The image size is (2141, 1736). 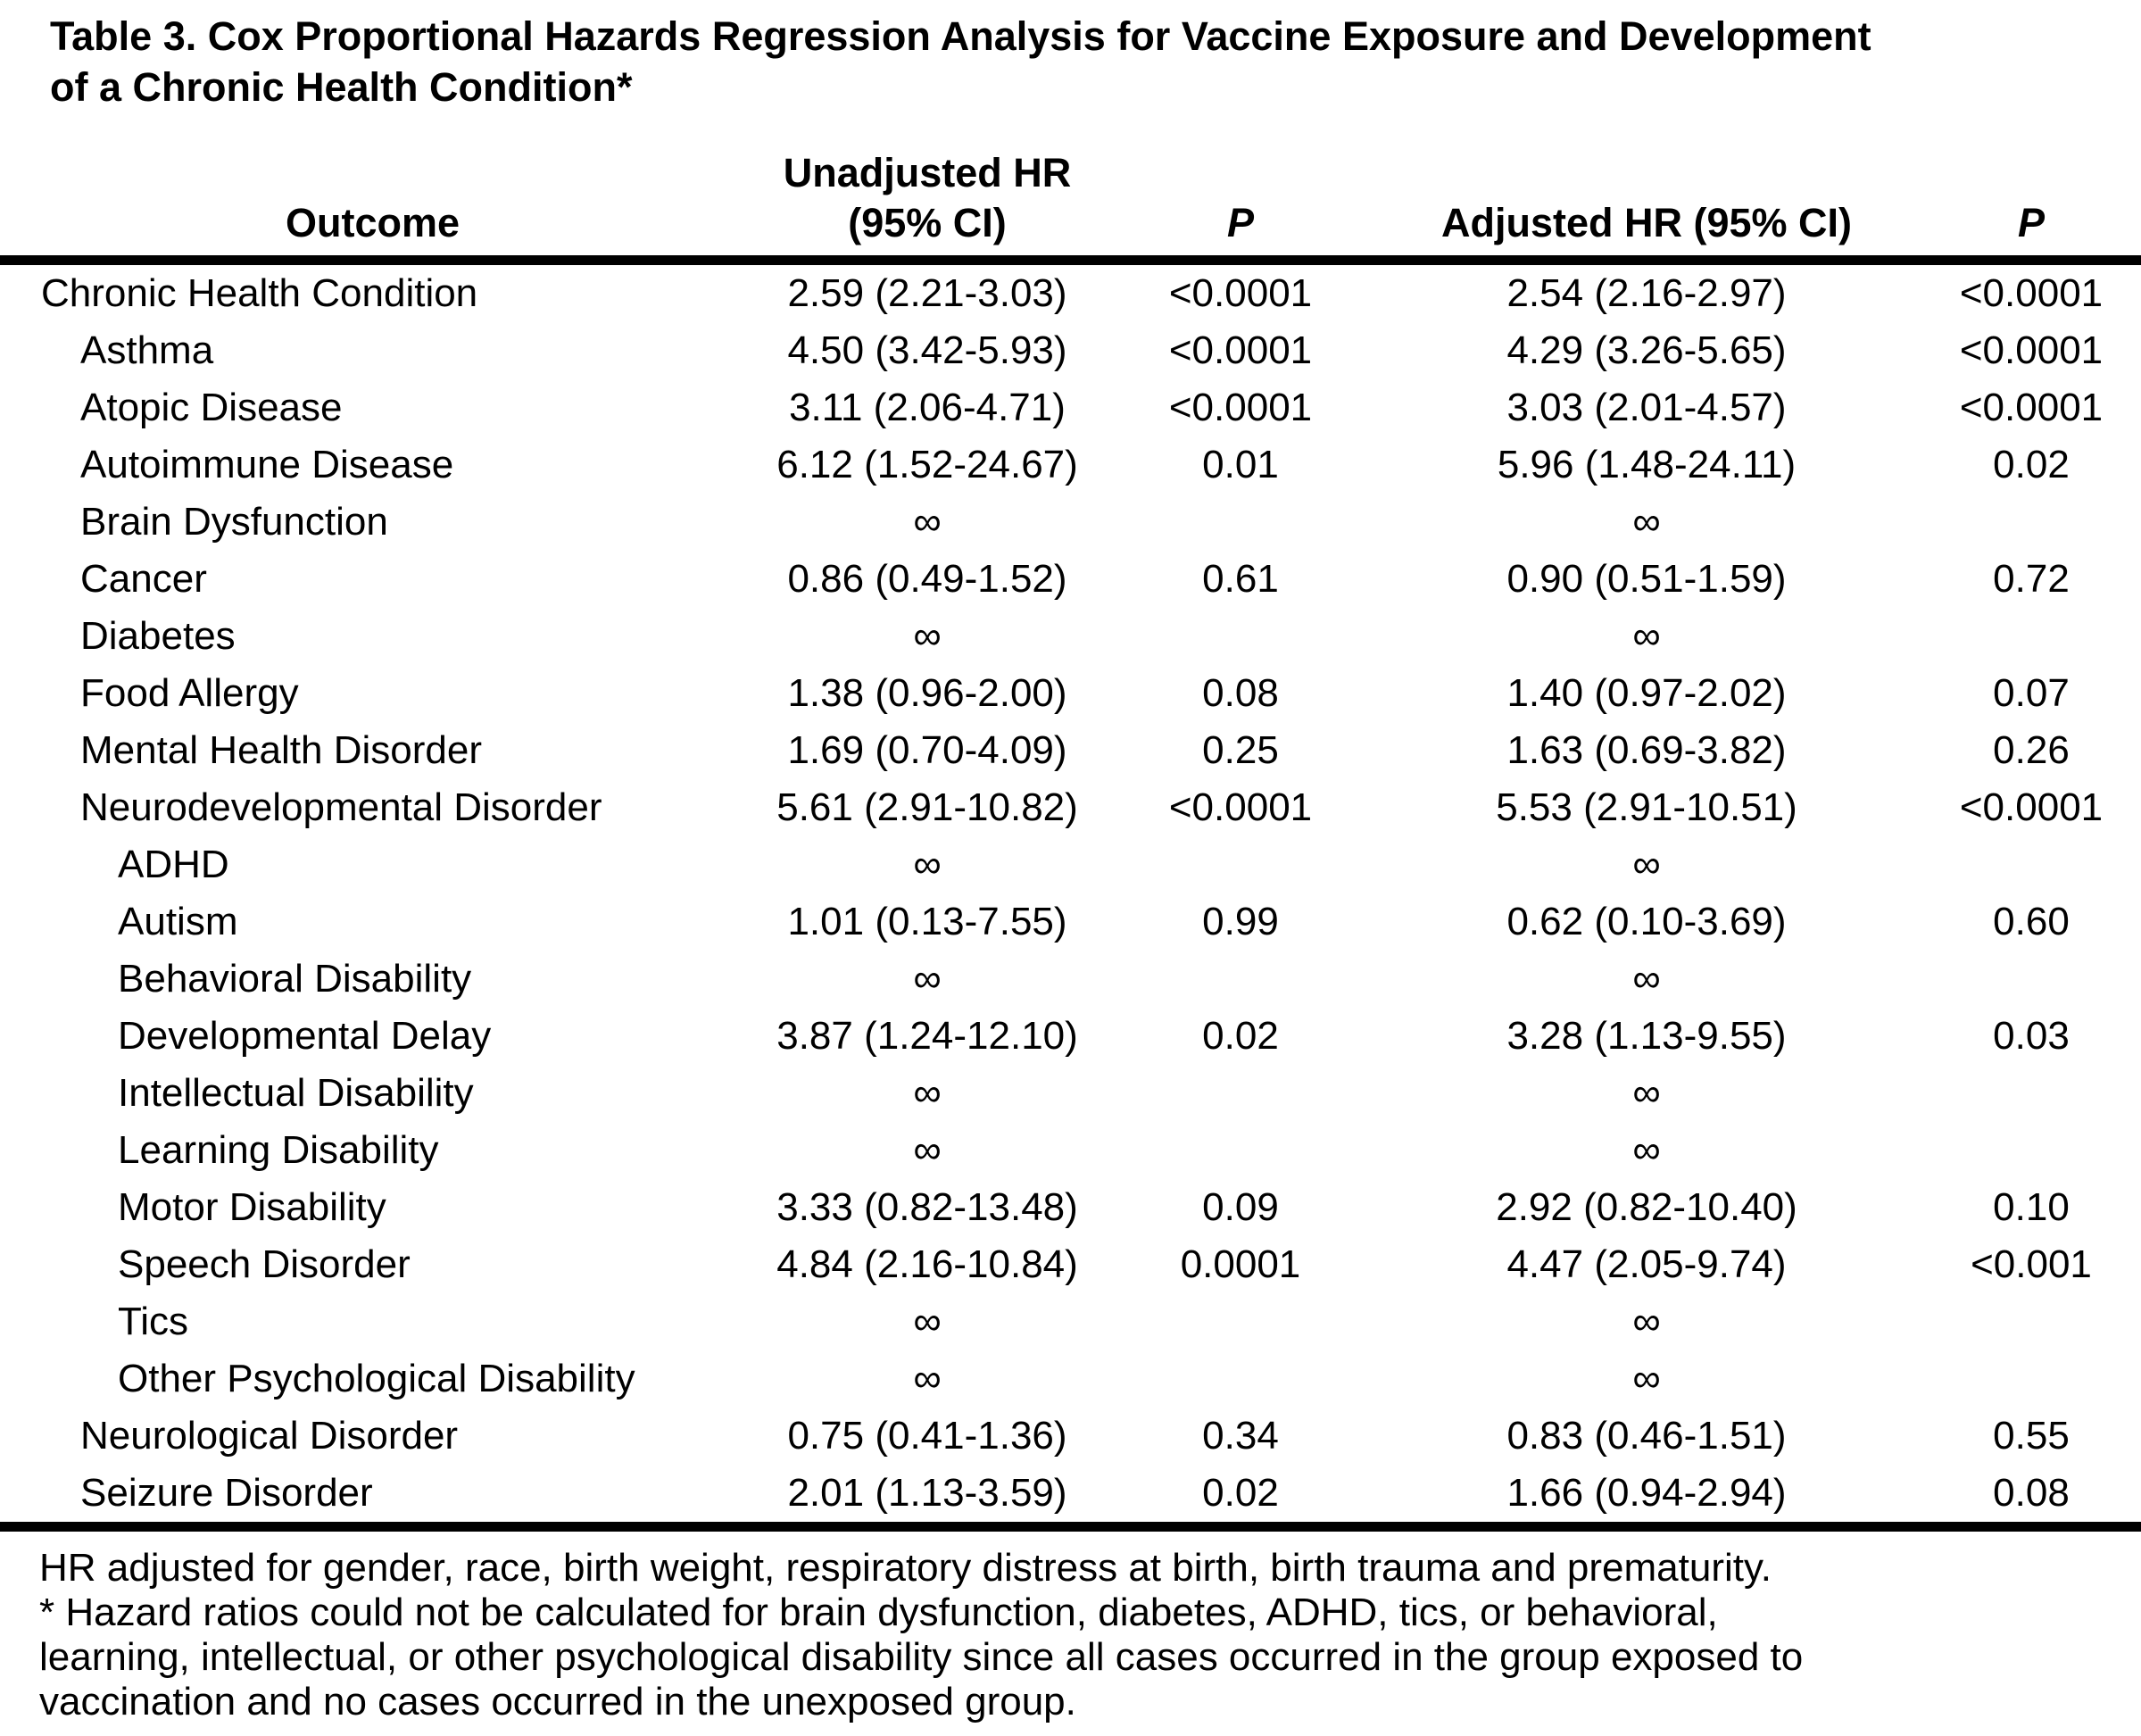 What do you see at coordinates (305, 1036) in the screenshot?
I see `outcome-cell: Developmental Delay` at bounding box center [305, 1036].